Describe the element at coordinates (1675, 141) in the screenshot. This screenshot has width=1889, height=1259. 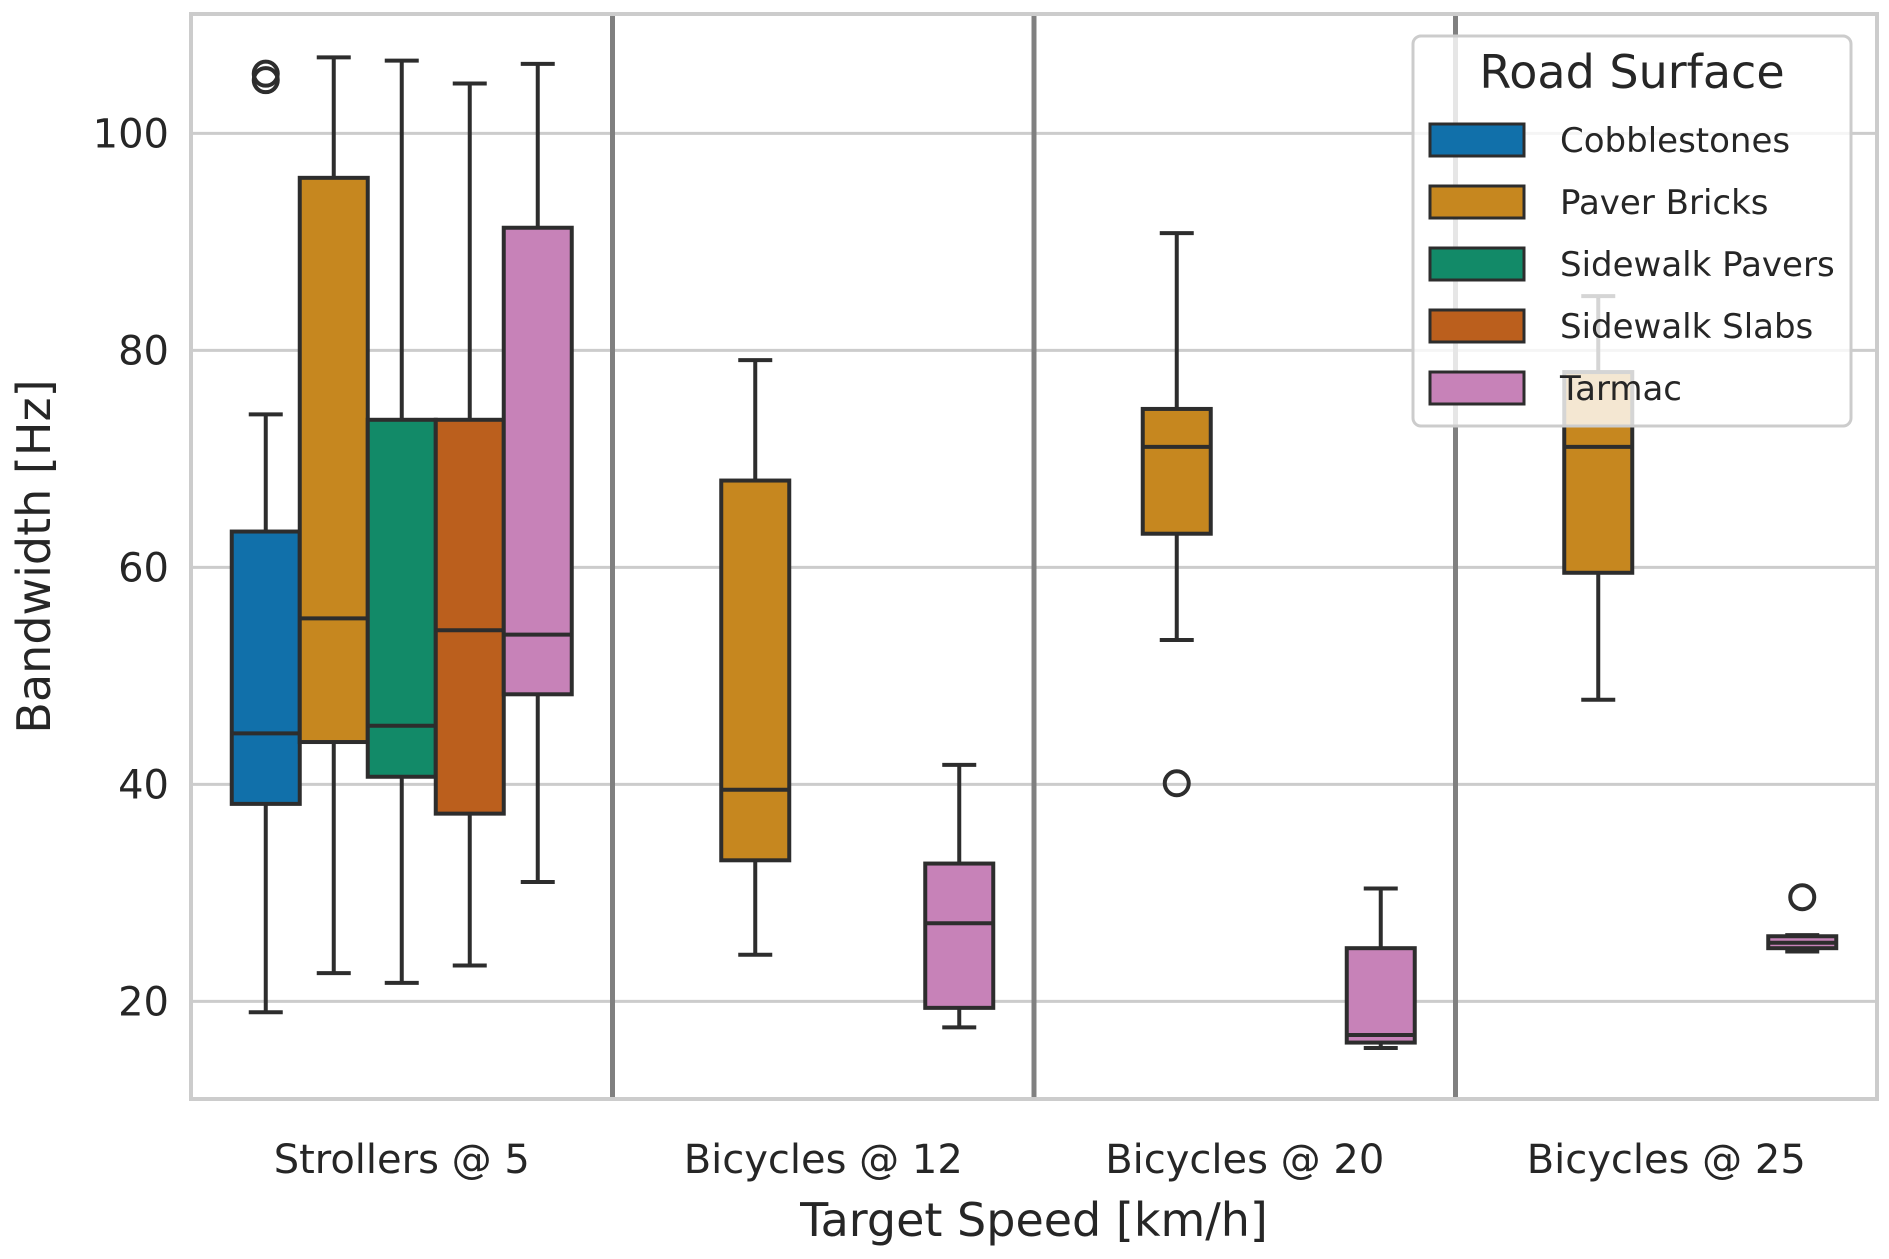
I see `legend-label: Cobblestones` at that location.